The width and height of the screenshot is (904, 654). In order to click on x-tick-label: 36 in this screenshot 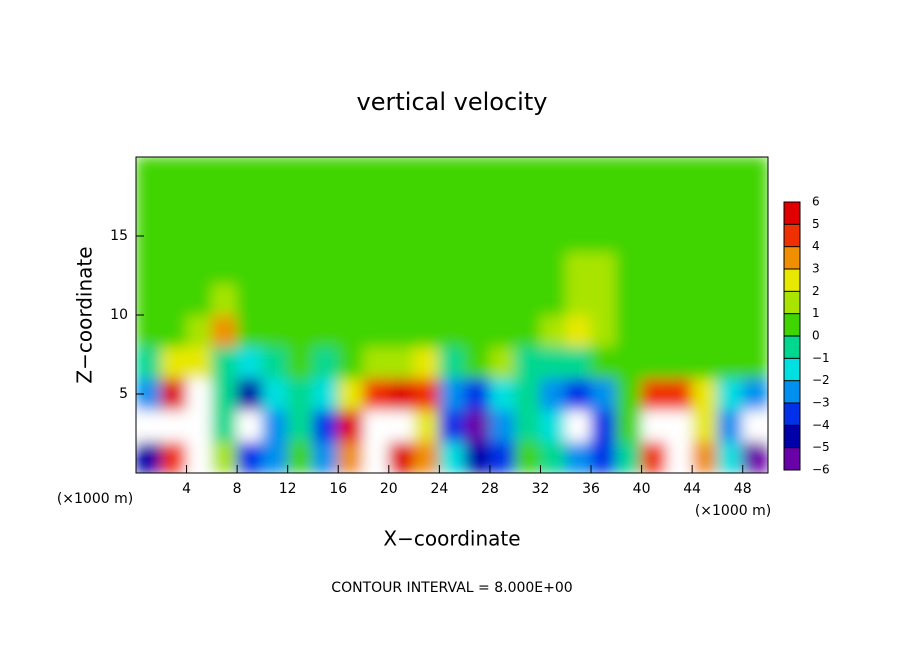, I will do `click(591, 489)`.